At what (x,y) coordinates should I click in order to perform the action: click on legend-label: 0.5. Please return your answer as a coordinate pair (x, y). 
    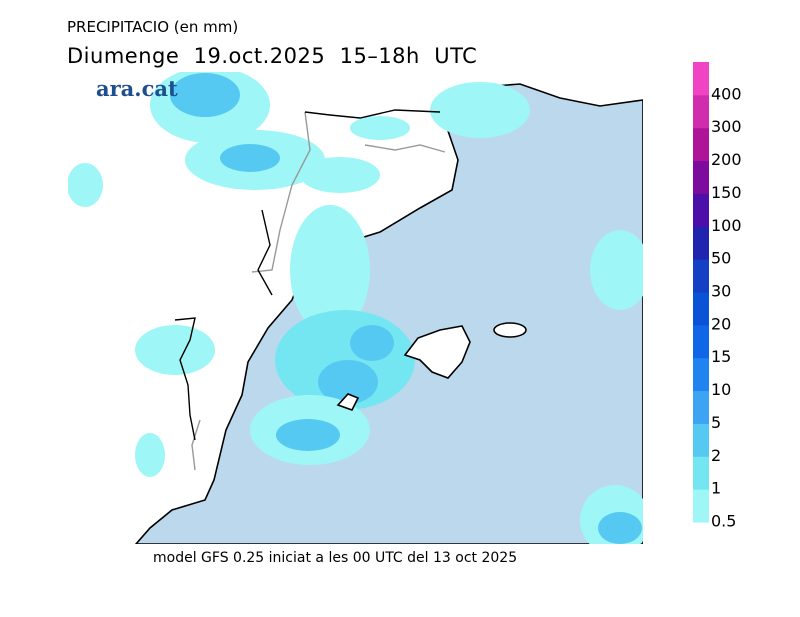
    Looking at the image, I should click on (723, 521).